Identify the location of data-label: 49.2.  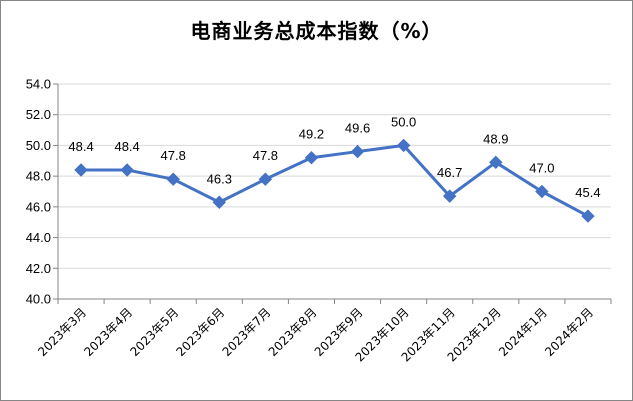
(311, 134).